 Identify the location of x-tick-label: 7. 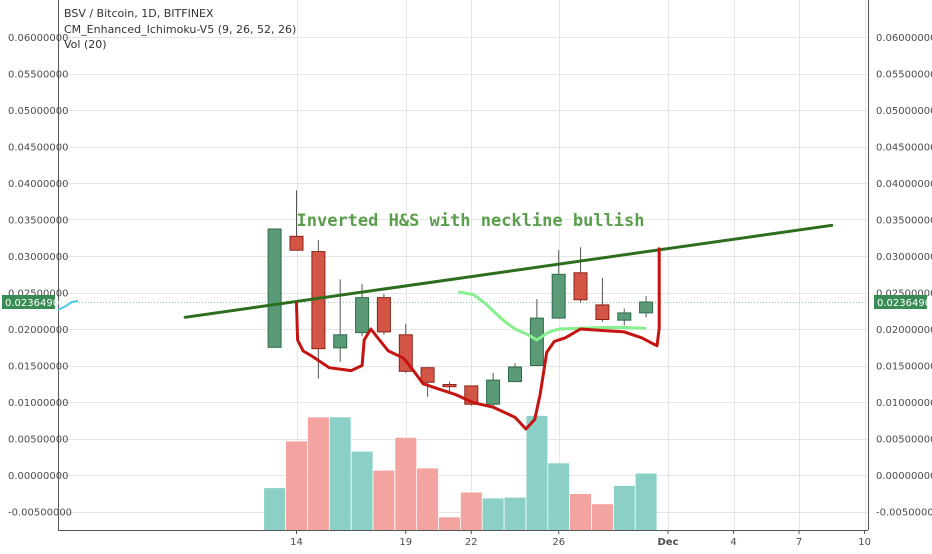
(799, 542).